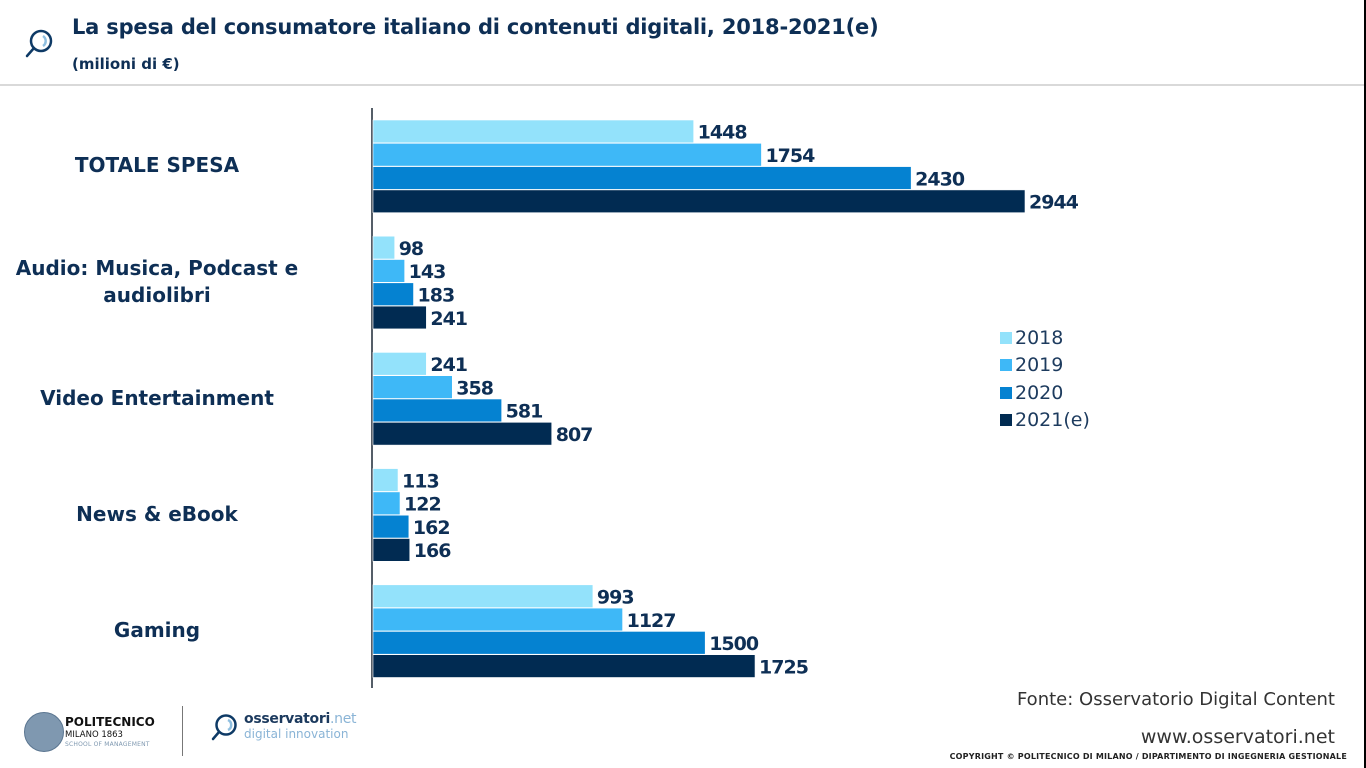  What do you see at coordinates (1052, 420) in the screenshot?
I see `legend-label: 2021(e)` at bounding box center [1052, 420].